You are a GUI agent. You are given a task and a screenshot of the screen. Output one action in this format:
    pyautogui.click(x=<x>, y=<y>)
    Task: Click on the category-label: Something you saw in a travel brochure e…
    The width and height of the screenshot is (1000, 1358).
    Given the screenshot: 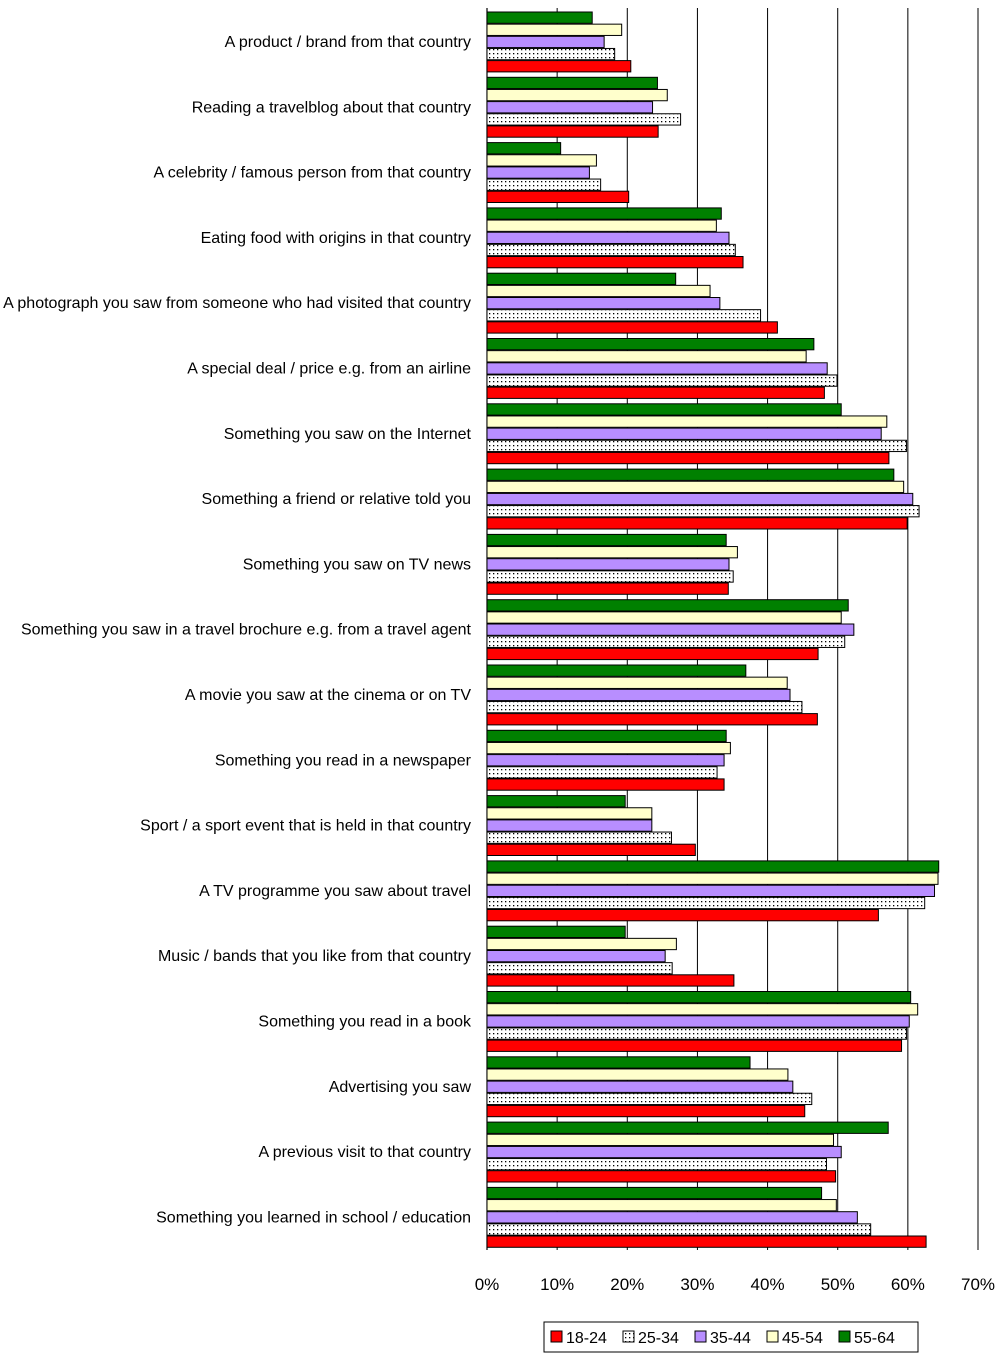 What is the action you would take?
    pyautogui.click(x=246, y=630)
    